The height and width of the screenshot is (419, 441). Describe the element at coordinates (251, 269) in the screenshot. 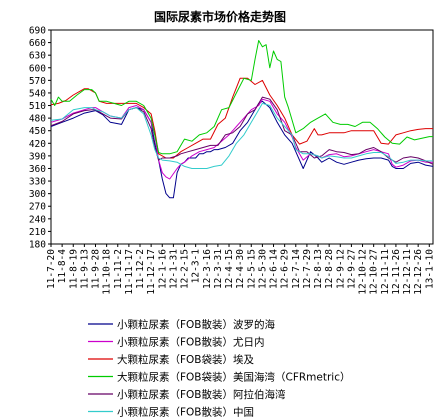

I see `x-tick-label: 12-5-15` at that location.